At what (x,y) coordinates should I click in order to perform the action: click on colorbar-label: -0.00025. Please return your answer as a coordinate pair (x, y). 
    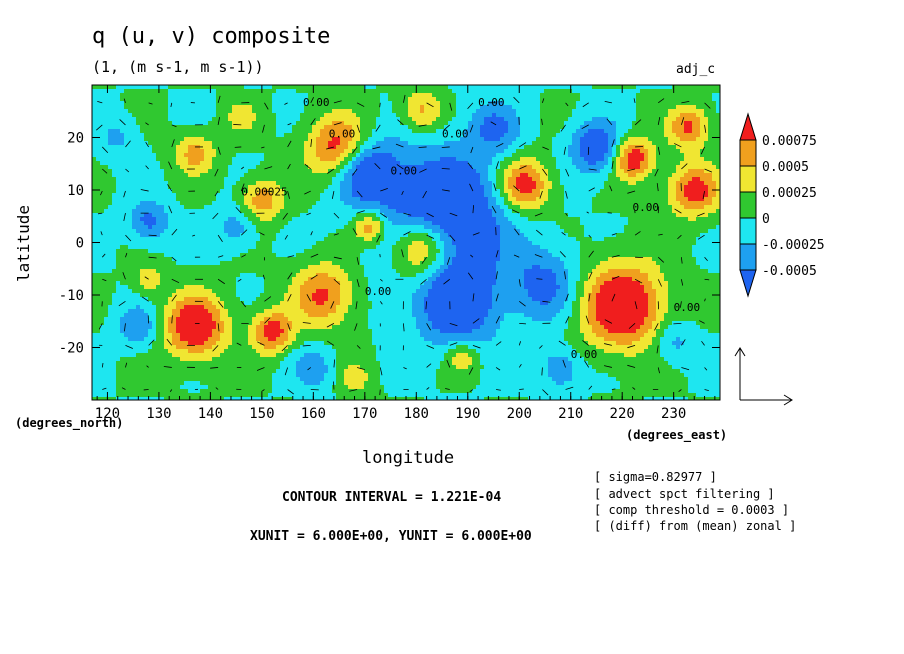
    Looking at the image, I should click on (793, 245).